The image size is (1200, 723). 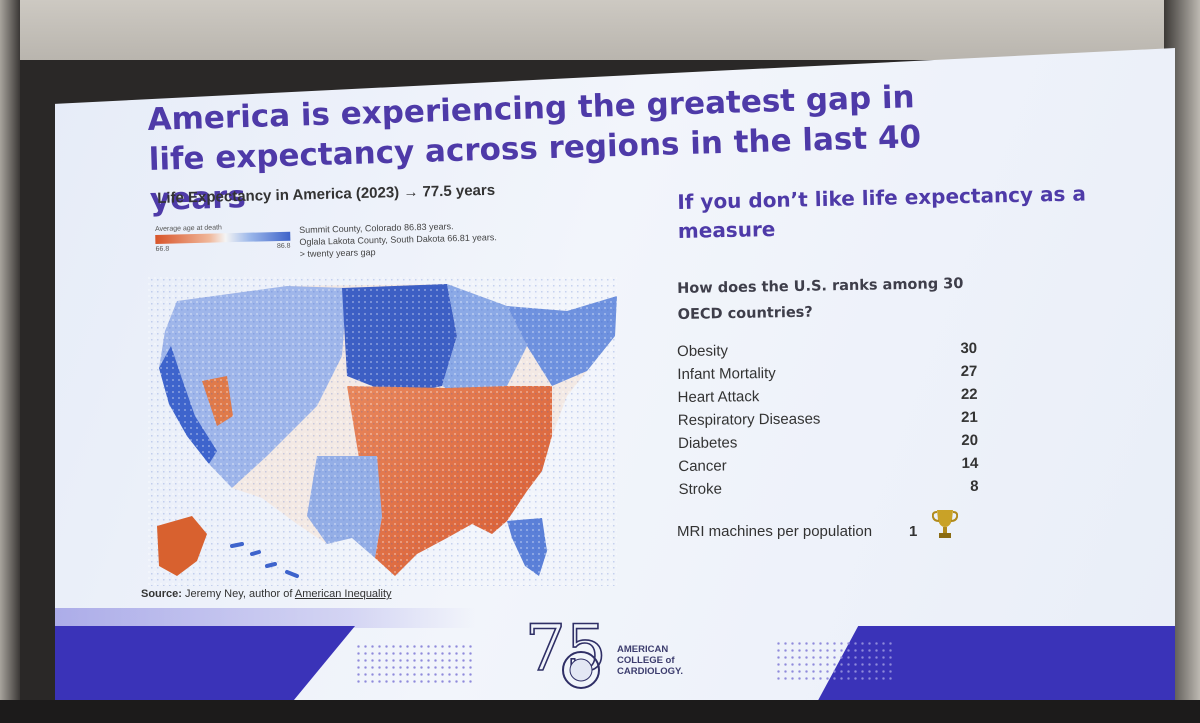 I want to click on rank-value: 20, so click(x=970, y=440).